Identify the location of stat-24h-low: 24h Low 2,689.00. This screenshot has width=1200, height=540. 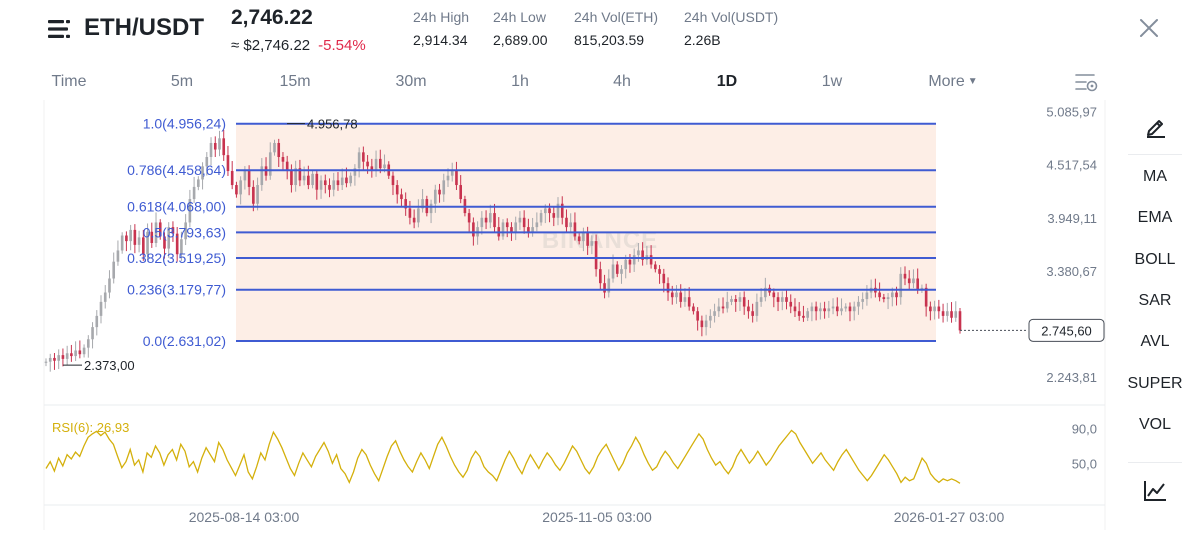
(520, 28).